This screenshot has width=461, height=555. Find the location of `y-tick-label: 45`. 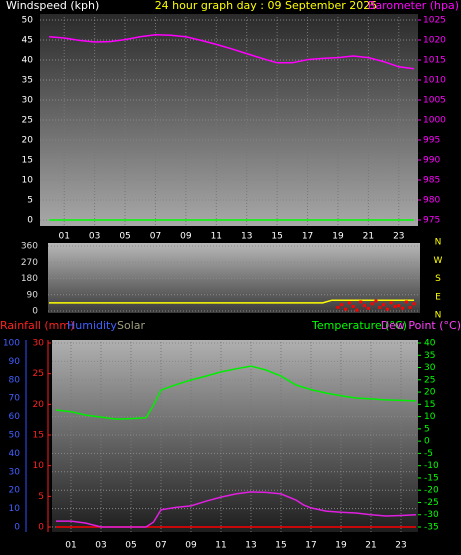

y-tick-label: 45 is located at coordinates (27, 41).